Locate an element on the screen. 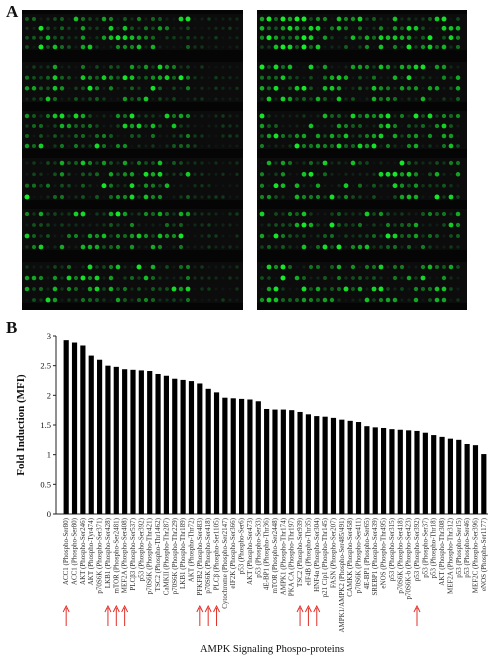 Image resolution: width=492 pixels, height=660 pixels. x-tick-label: p70S6K (Phospho-Thr229) is located at coordinates (175, 555).